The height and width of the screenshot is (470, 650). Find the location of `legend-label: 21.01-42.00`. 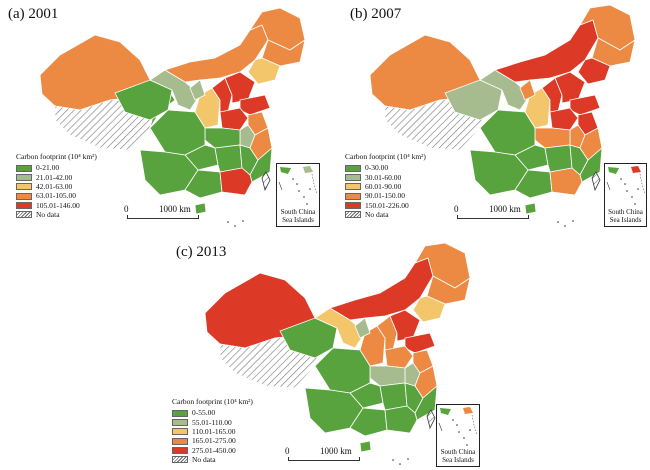

legend-label: 21.01-42.00 is located at coordinates (54, 177).